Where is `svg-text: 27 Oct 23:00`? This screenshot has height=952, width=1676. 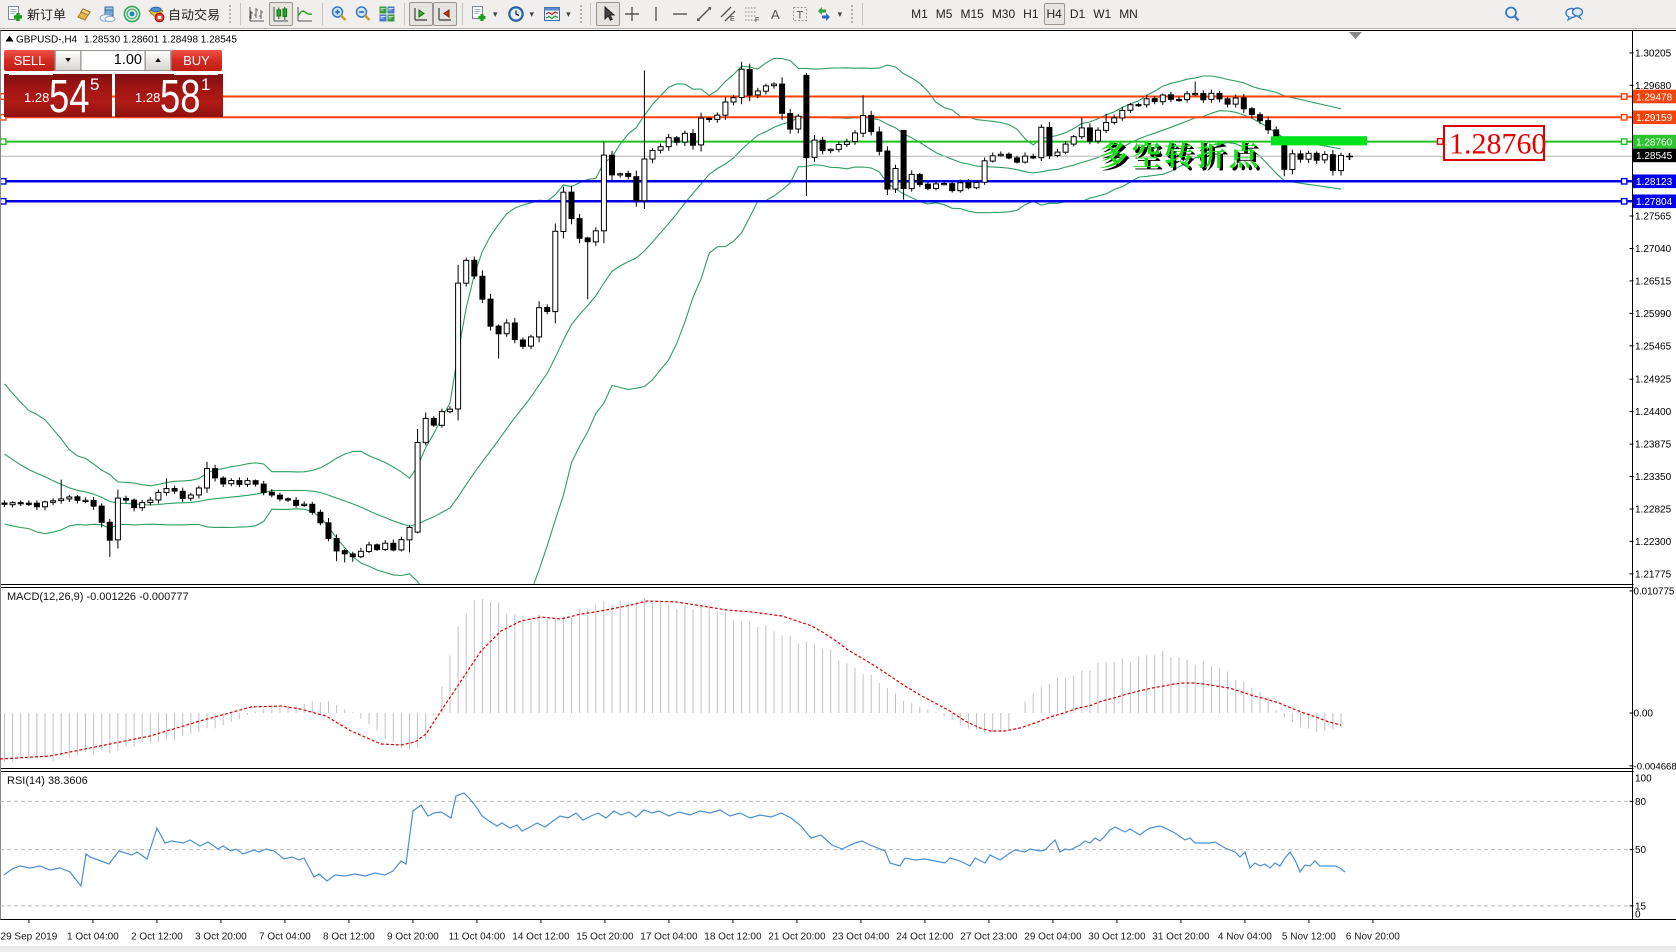
svg-text: 27 Oct 23:00 is located at coordinates (989, 937).